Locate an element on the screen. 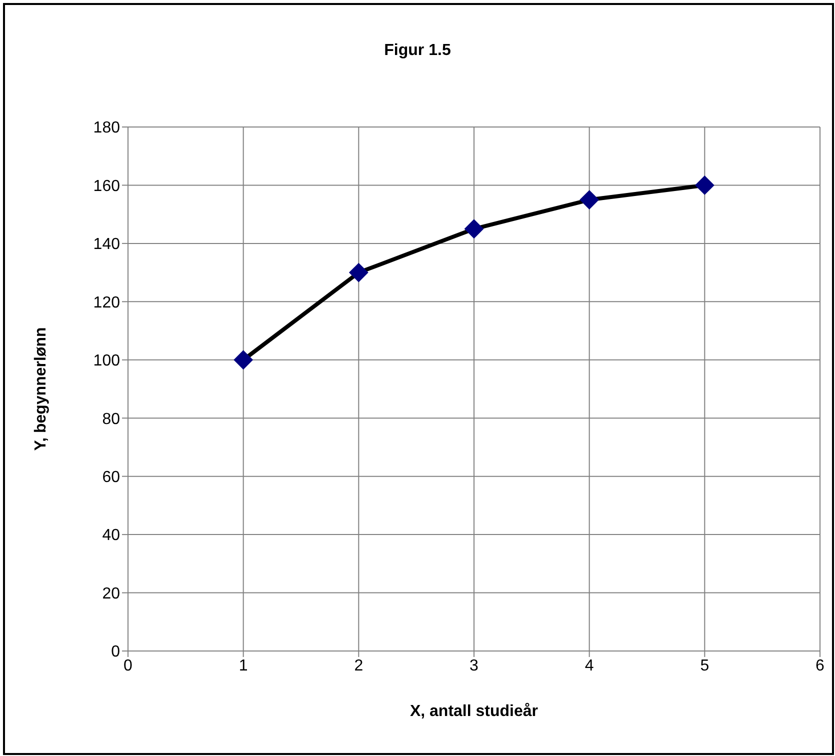  chart-title: Figur 1.5 is located at coordinates (417, 51).